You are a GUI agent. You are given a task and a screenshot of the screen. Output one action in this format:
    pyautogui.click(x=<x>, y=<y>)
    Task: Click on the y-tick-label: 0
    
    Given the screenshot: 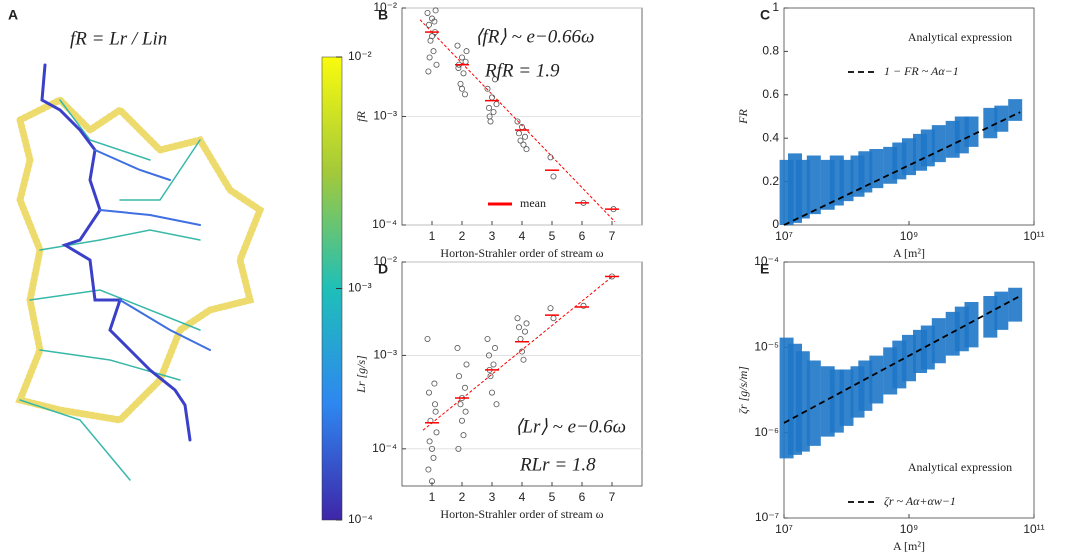 What is the action you would take?
    pyautogui.click(x=775, y=224)
    